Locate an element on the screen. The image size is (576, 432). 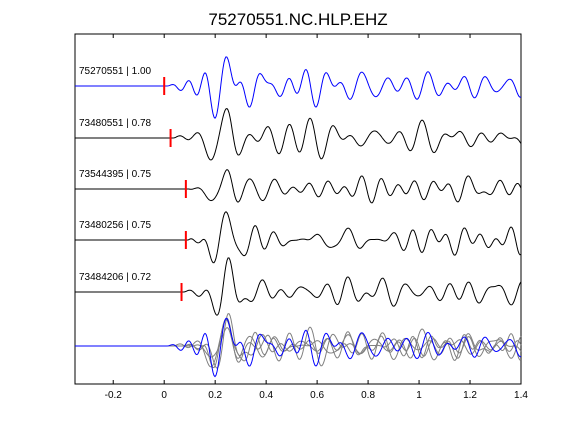
trace-label-73484206: 73484206 | 0.72 is located at coordinates (115, 277).